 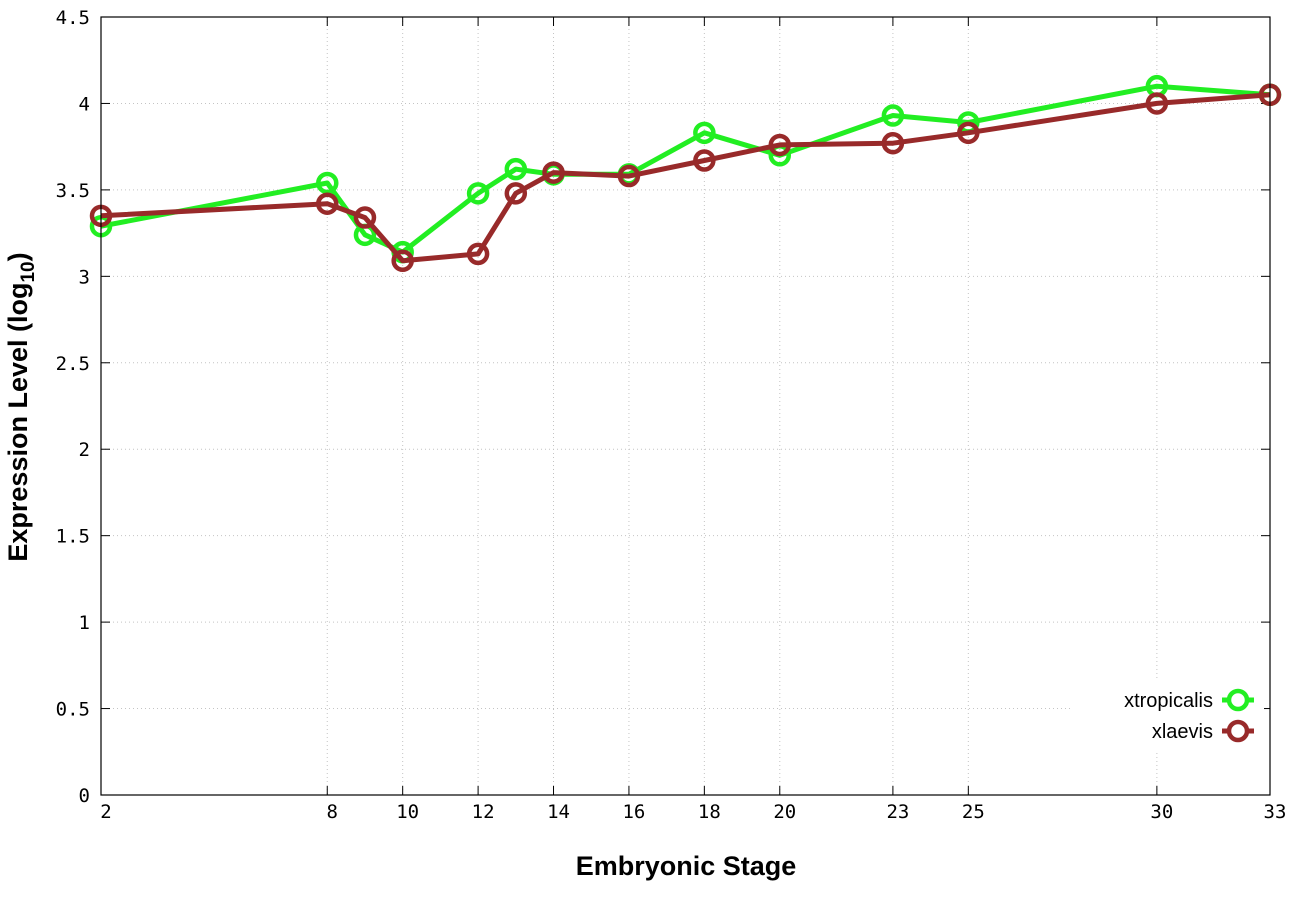 What do you see at coordinates (18, 256) in the screenshot?
I see `y-axis-title-close: )` at bounding box center [18, 256].